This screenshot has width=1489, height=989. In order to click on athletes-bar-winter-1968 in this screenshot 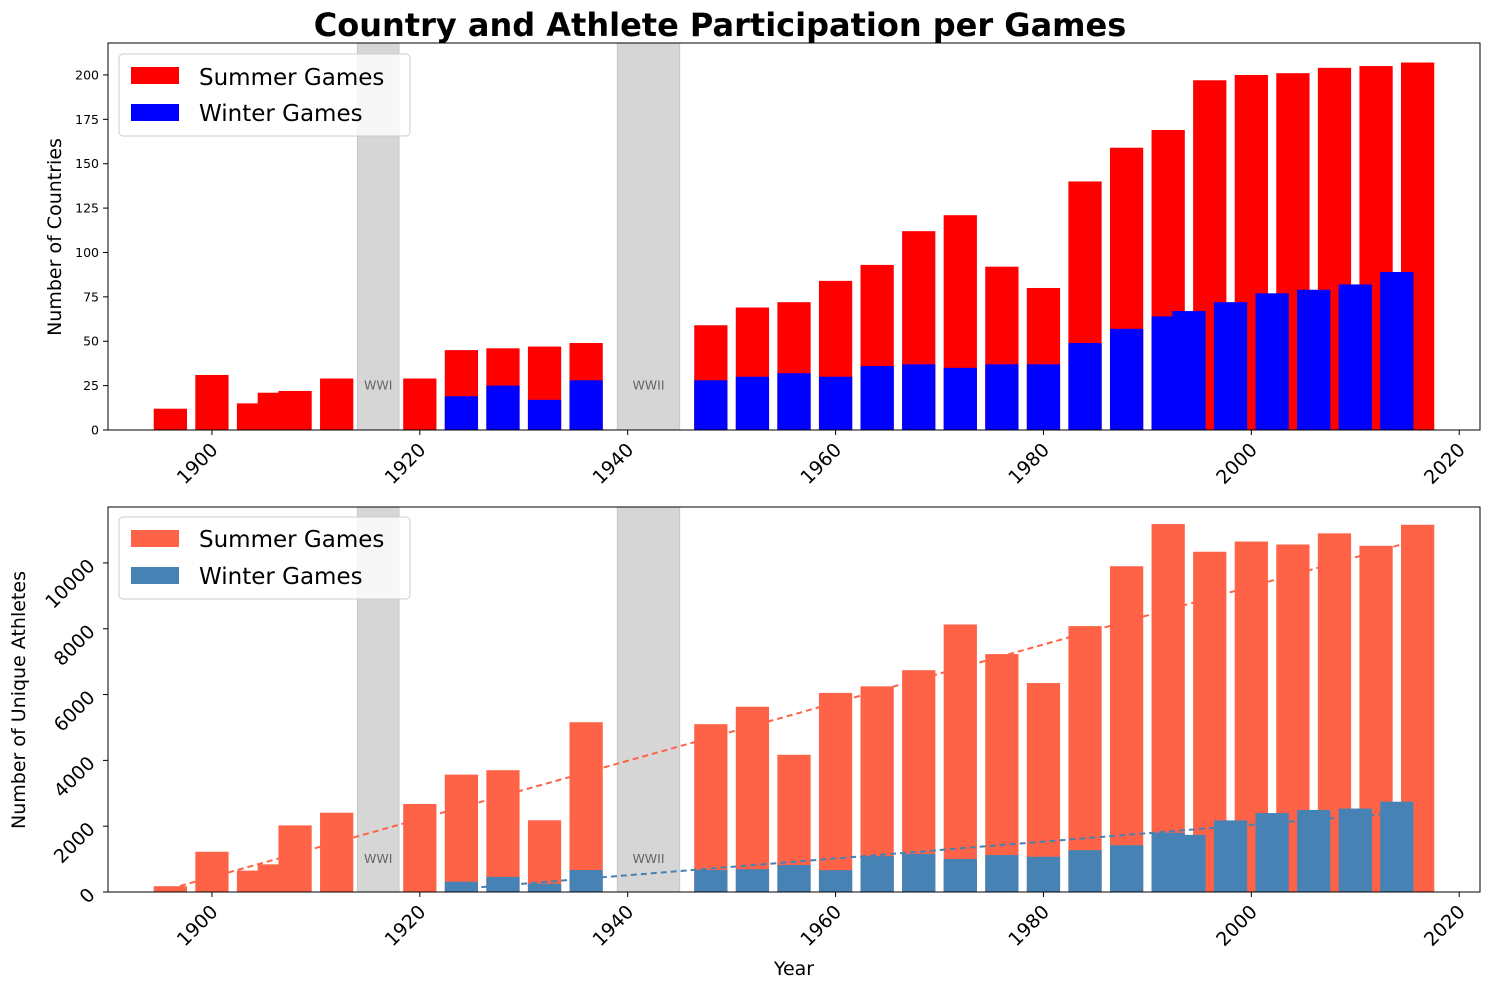, I will do `click(919, 872)`.